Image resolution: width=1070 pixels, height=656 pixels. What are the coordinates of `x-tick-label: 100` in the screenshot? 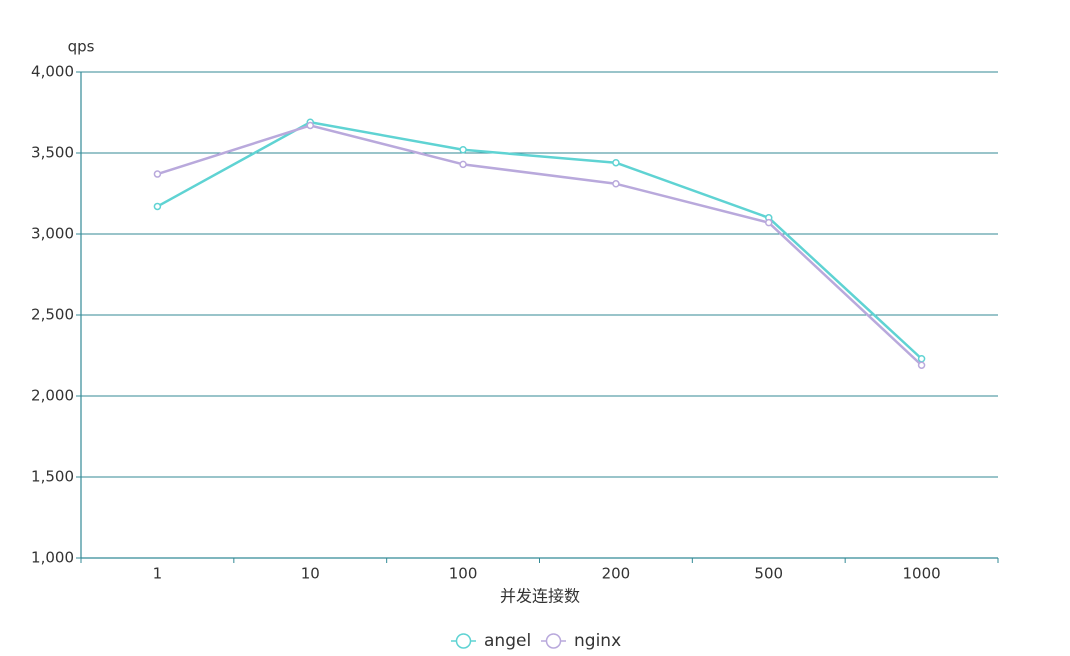 It's located at (463, 574).